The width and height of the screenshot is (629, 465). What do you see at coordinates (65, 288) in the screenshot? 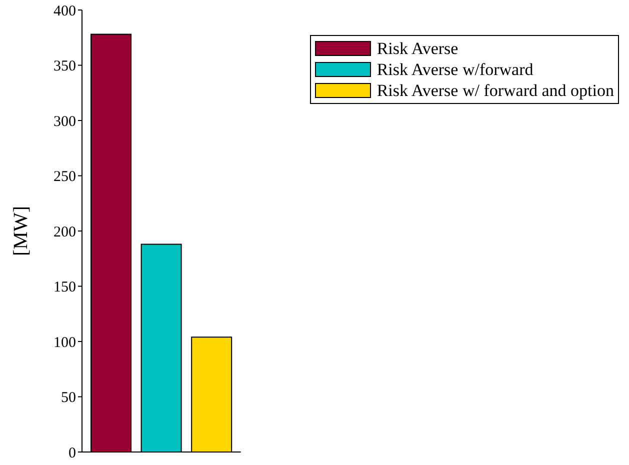
I see `y-tick-label: 150` at bounding box center [65, 288].